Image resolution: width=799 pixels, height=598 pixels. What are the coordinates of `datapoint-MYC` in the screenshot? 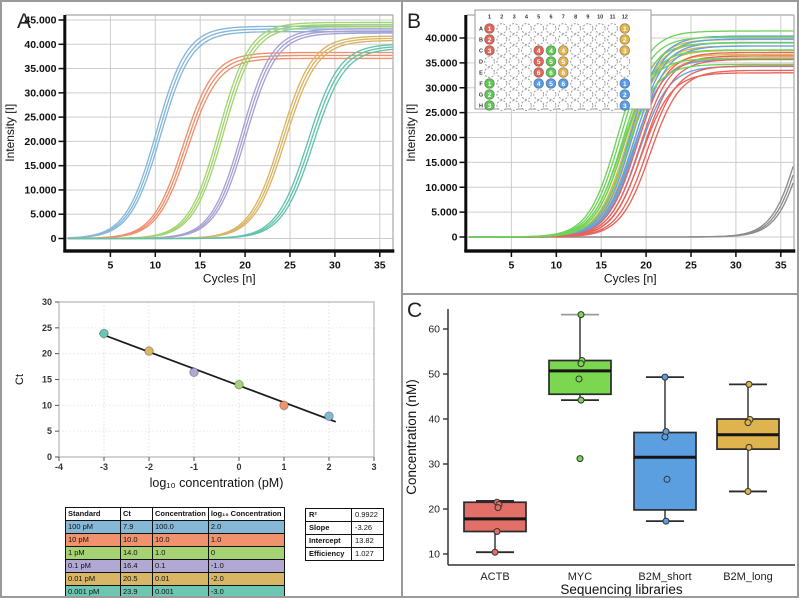 It's located at (581, 315).